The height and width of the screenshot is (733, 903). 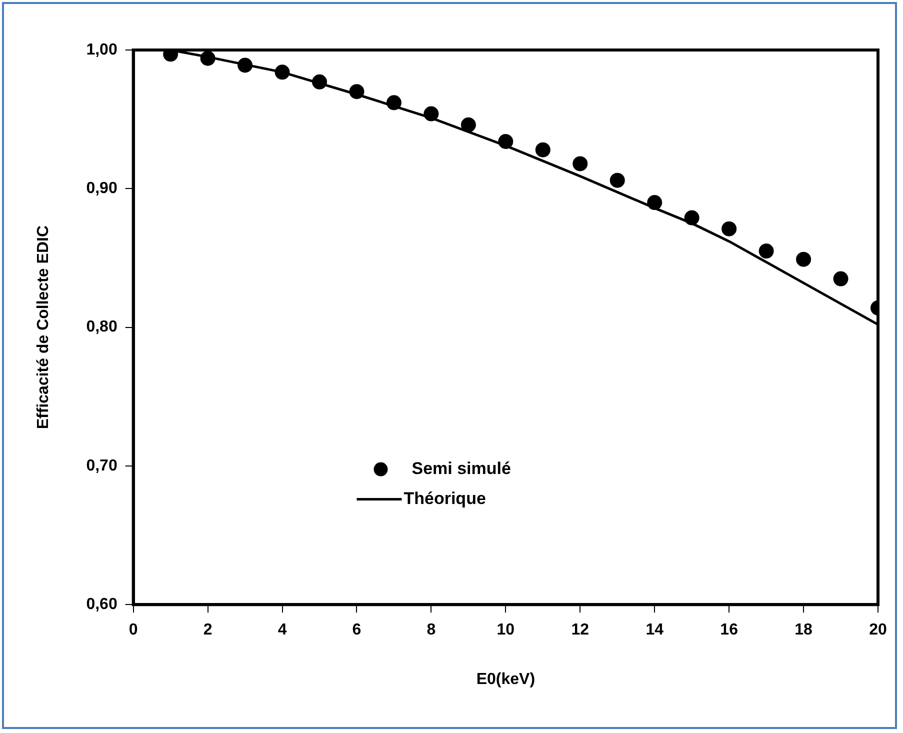 What do you see at coordinates (43, 327) in the screenshot?
I see `y-axis-title: Efficacité de Collecte EDIC` at bounding box center [43, 327].